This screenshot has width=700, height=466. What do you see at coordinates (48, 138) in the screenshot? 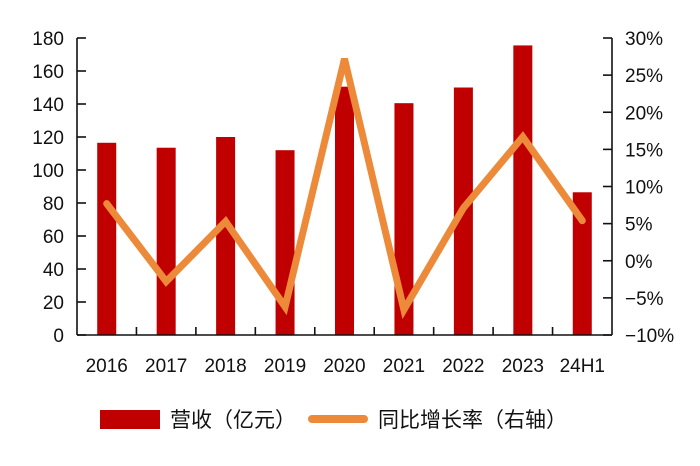
I see `left-axis-tick-label: 120` at bounding box center [48, 138].